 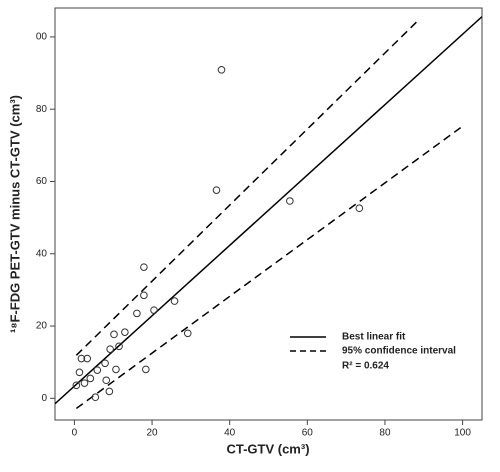 What do you see at coordinates (462, 433) in the screenshot?
I see `x-tick-label: 100` at bounding box center [462, 433].